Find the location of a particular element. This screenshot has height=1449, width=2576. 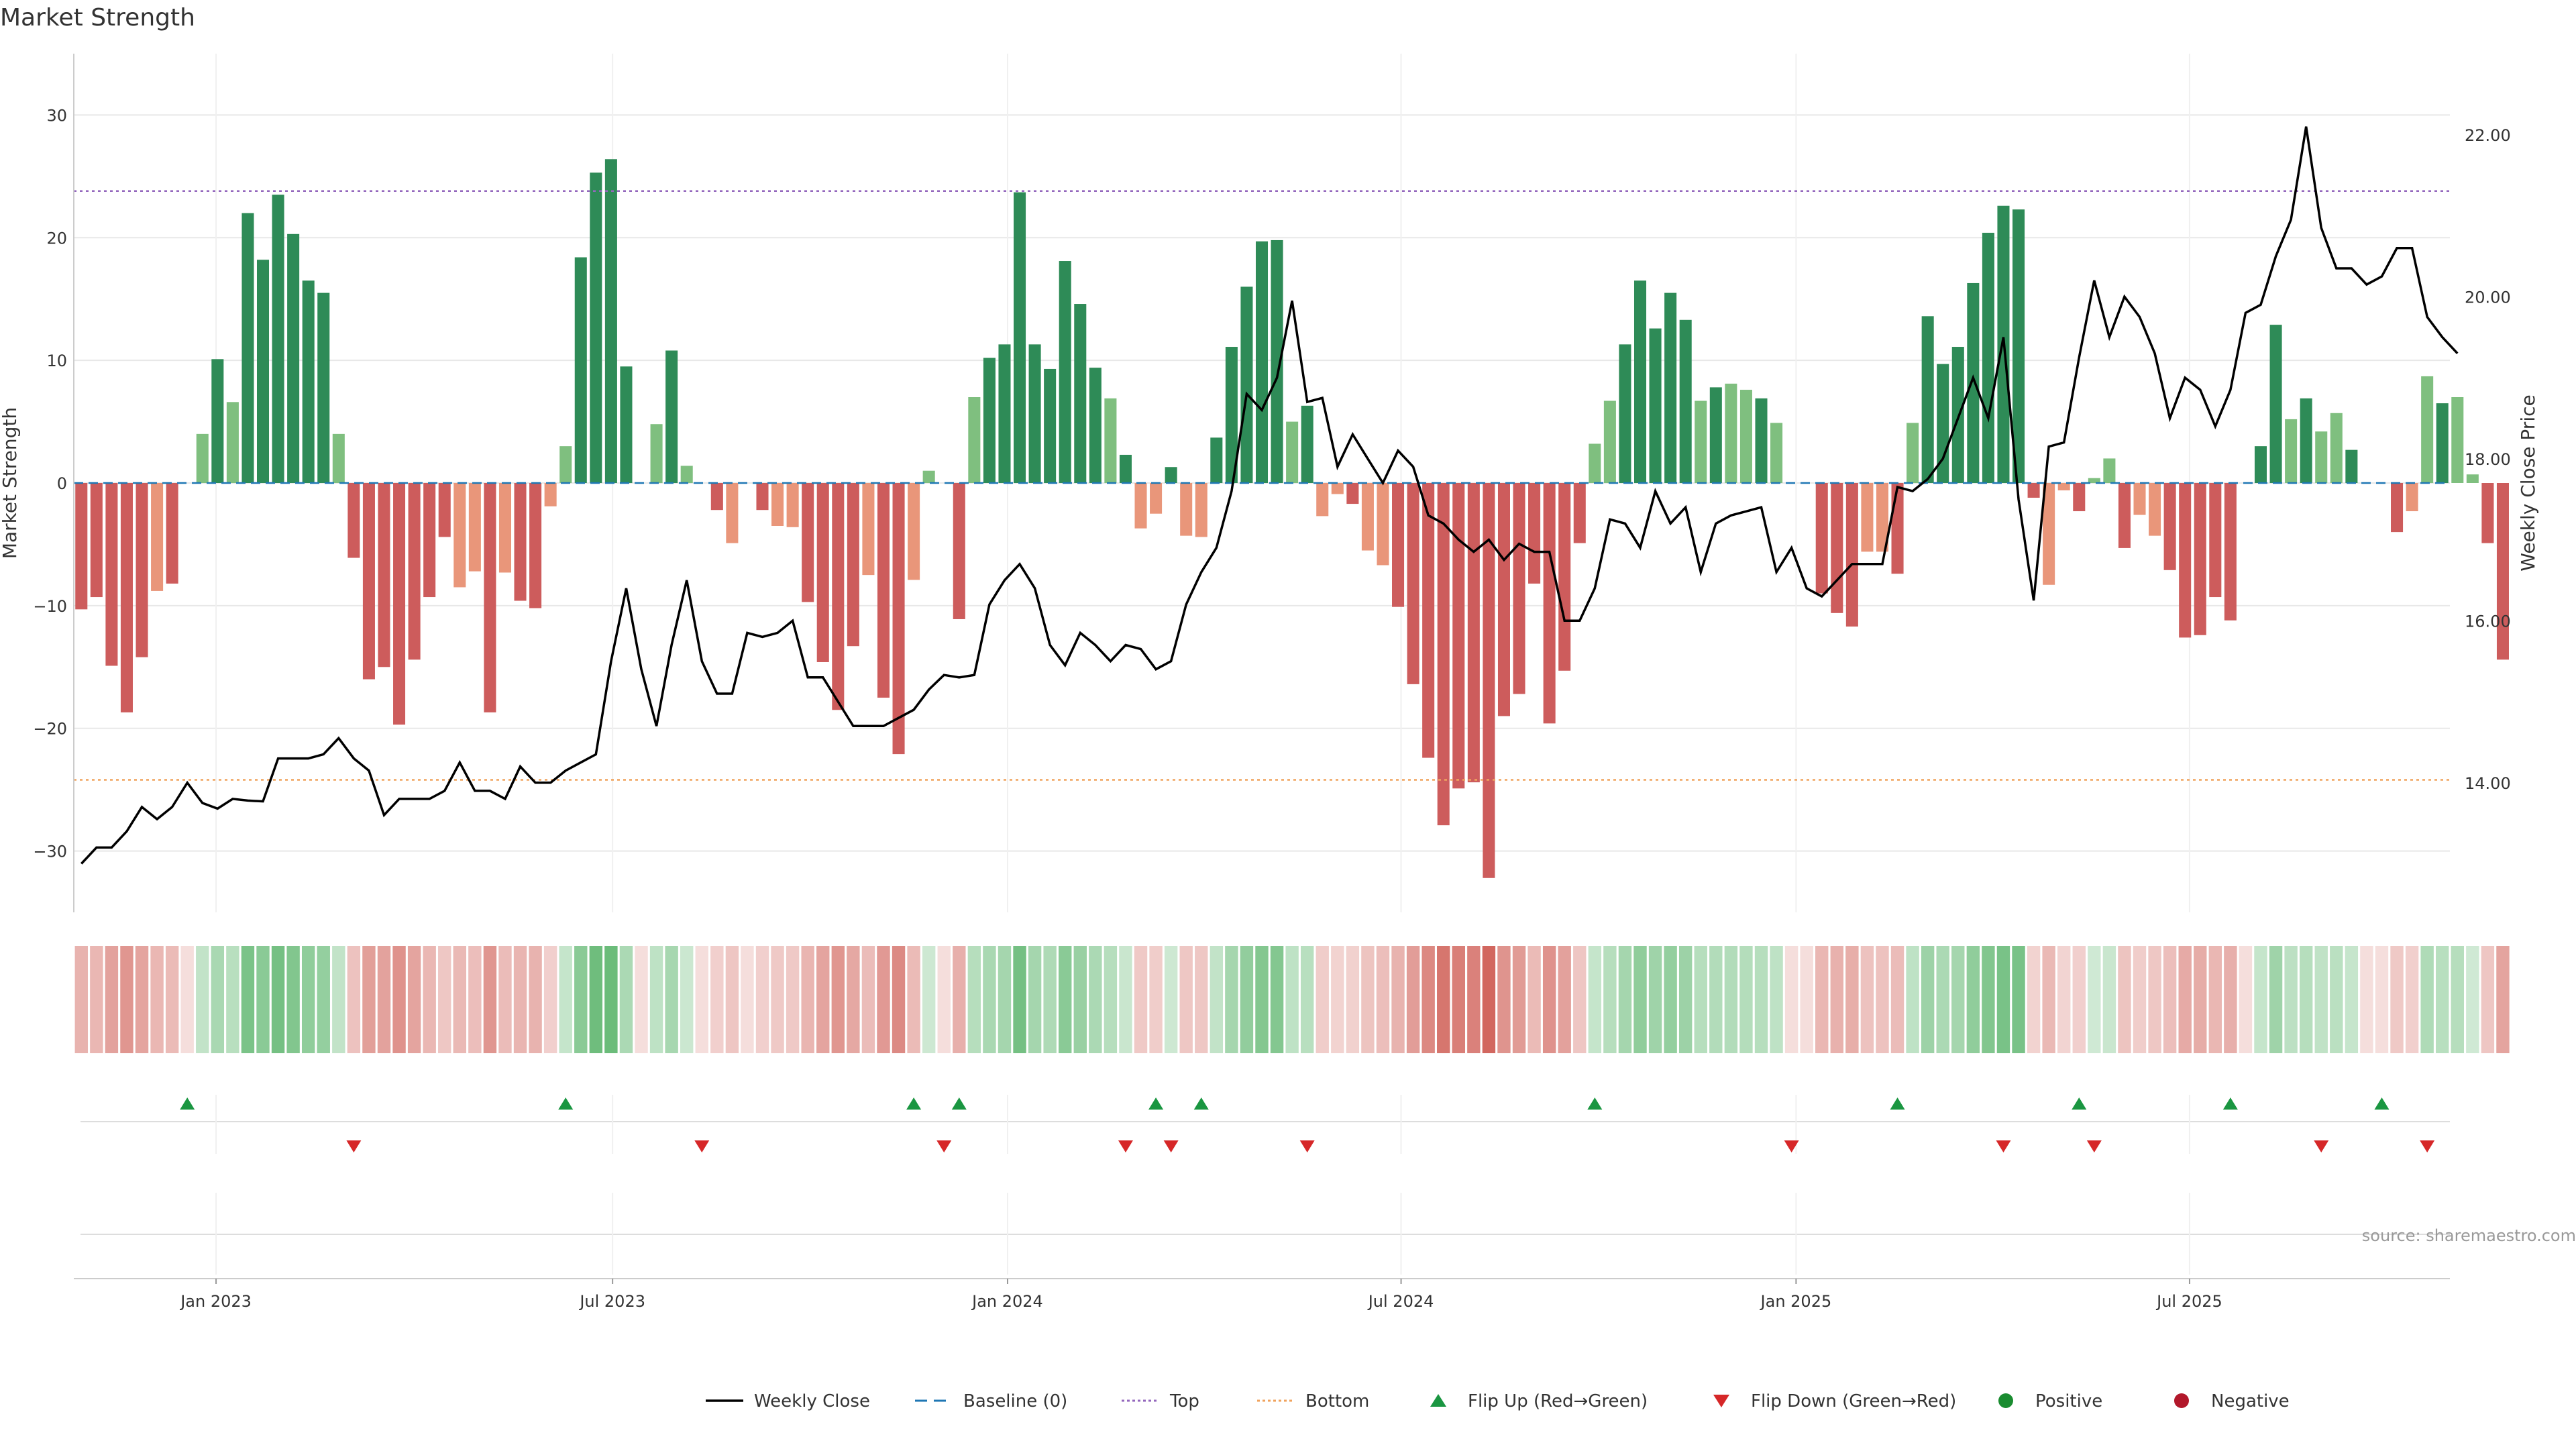

legend-item: Negative is located at coordinates (2232, 1401).